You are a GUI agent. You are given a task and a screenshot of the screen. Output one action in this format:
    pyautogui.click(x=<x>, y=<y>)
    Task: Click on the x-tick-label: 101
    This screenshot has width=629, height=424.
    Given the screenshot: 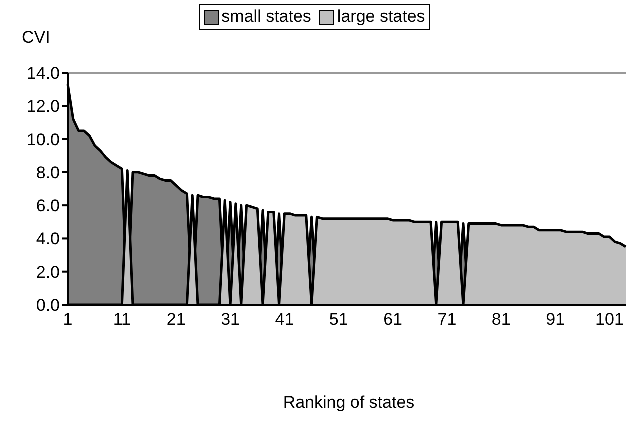 What is the action you would take?
    pyautogui.click(x=610, y=320)
    